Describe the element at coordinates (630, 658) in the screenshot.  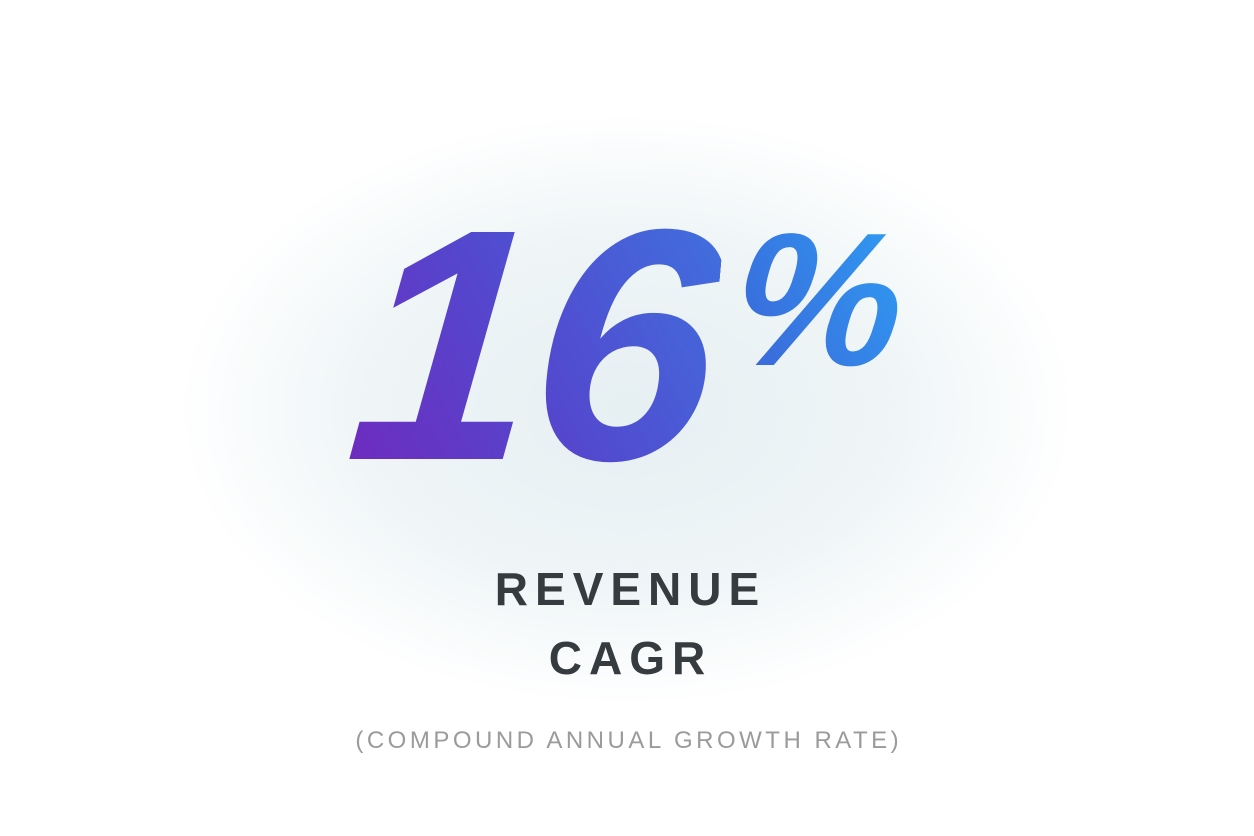
I see `kpi-label-line2: CAGR` at that location.